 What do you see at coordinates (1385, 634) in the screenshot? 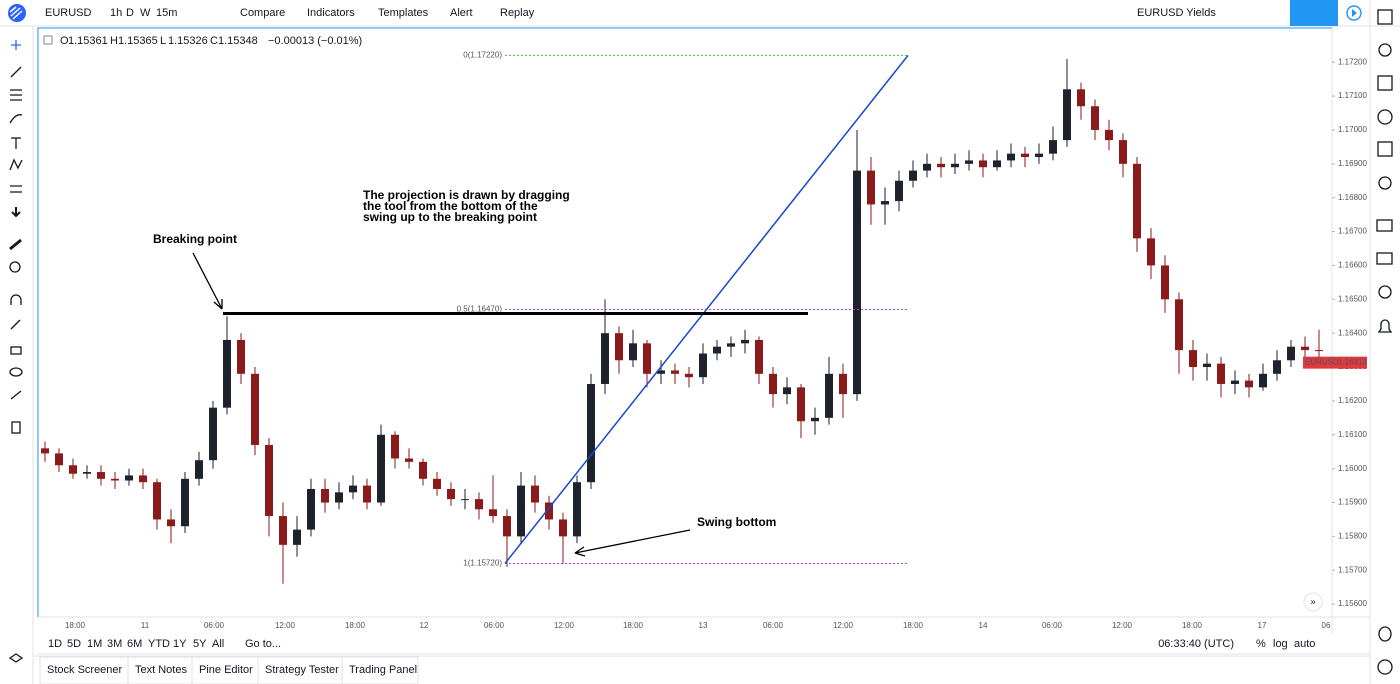
I see `bug-icon` at bounding box center [1385, 634].